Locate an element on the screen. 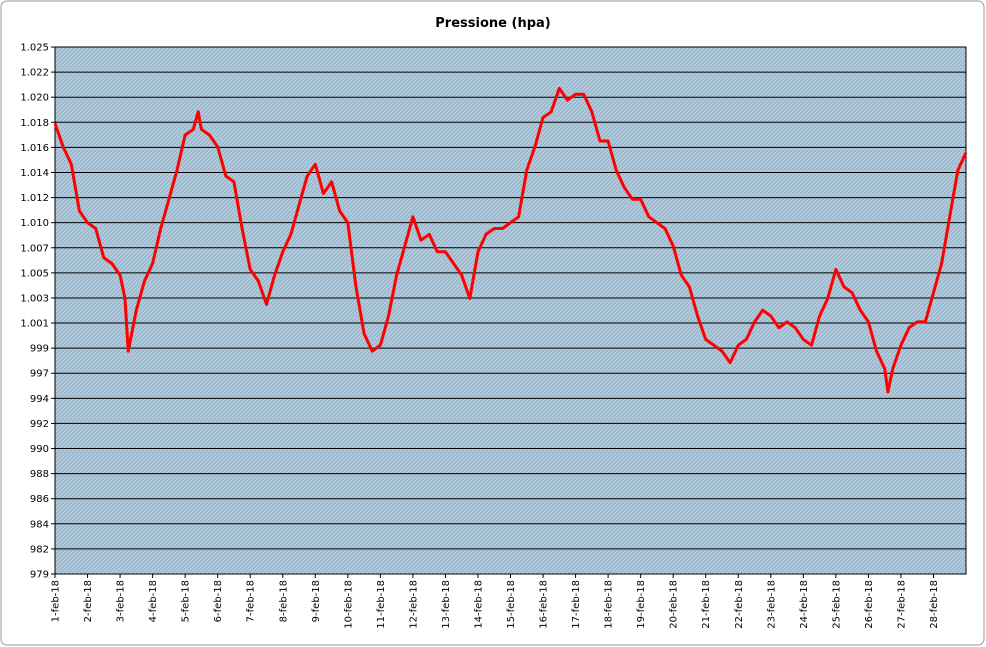  x-tick-label: 11-feb-18 is located at coordinates (381, 604).